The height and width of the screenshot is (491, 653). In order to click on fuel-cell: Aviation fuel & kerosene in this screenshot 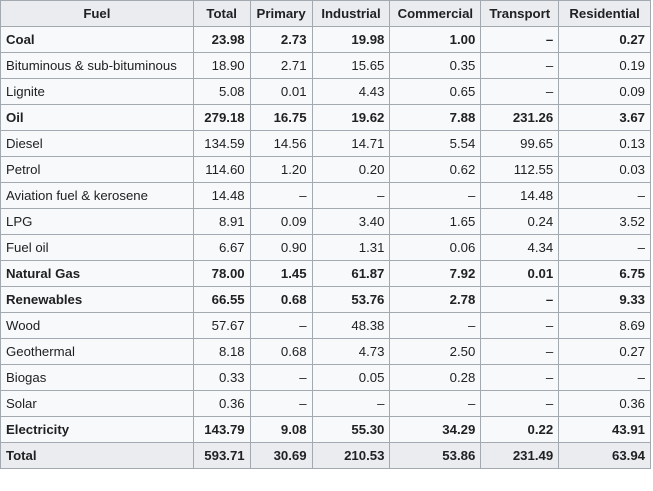, I will do `click(97, 195)`.